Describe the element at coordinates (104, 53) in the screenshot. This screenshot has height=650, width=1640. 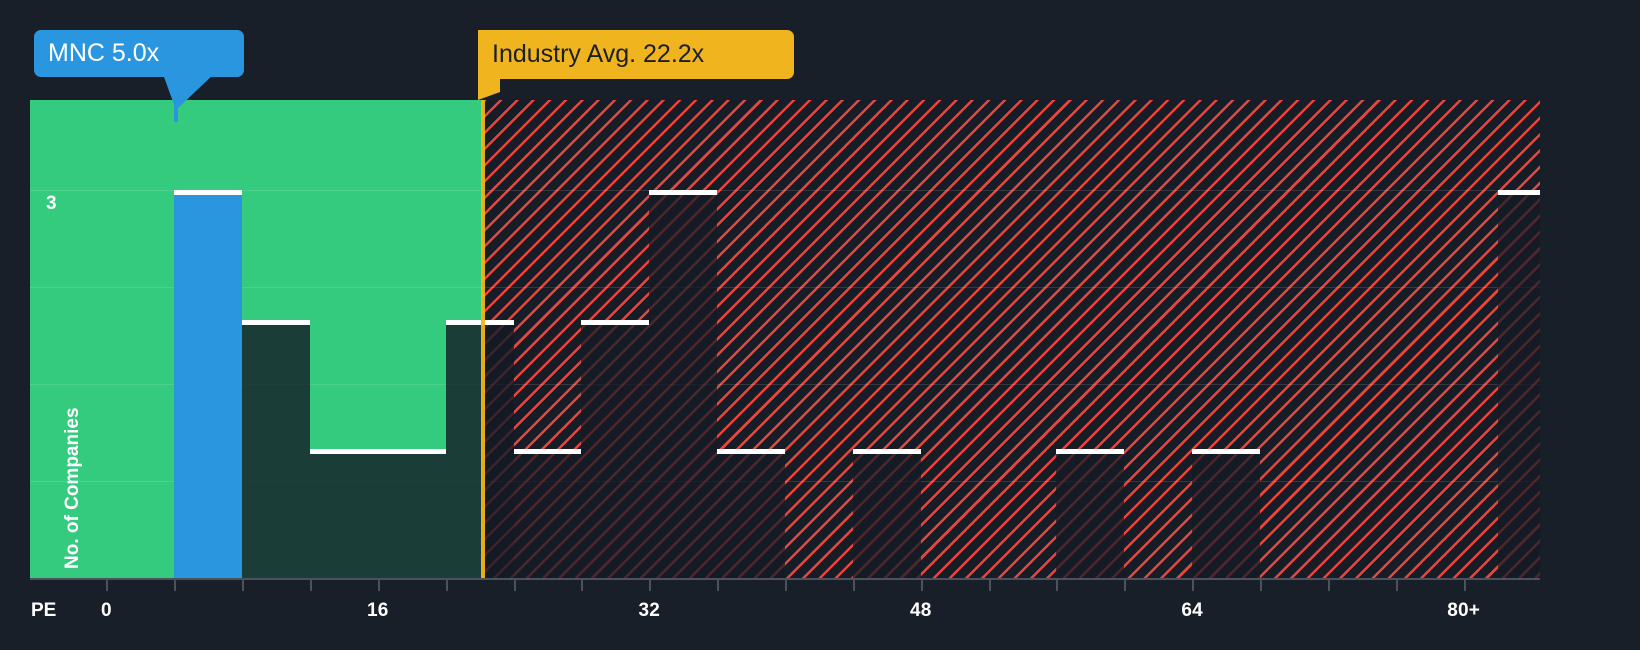
I see `mnc-callout-label: MNC 5.0x` at that location.